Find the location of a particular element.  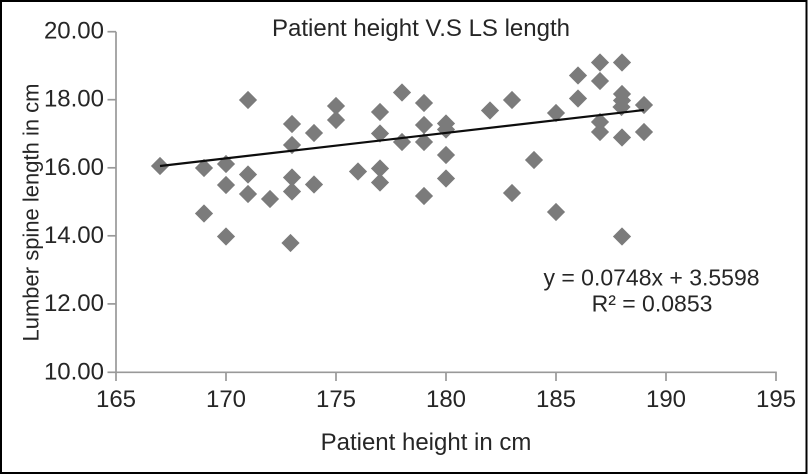

svg-text: Lumber spine length in cm is located at coordinates (31, 212).